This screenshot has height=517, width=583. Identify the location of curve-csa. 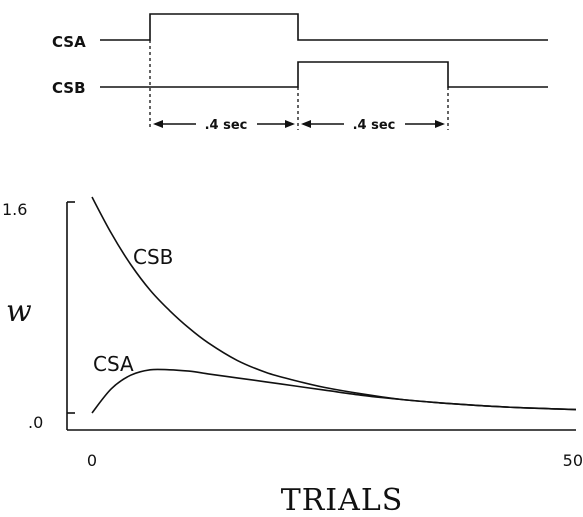
(334, 391).